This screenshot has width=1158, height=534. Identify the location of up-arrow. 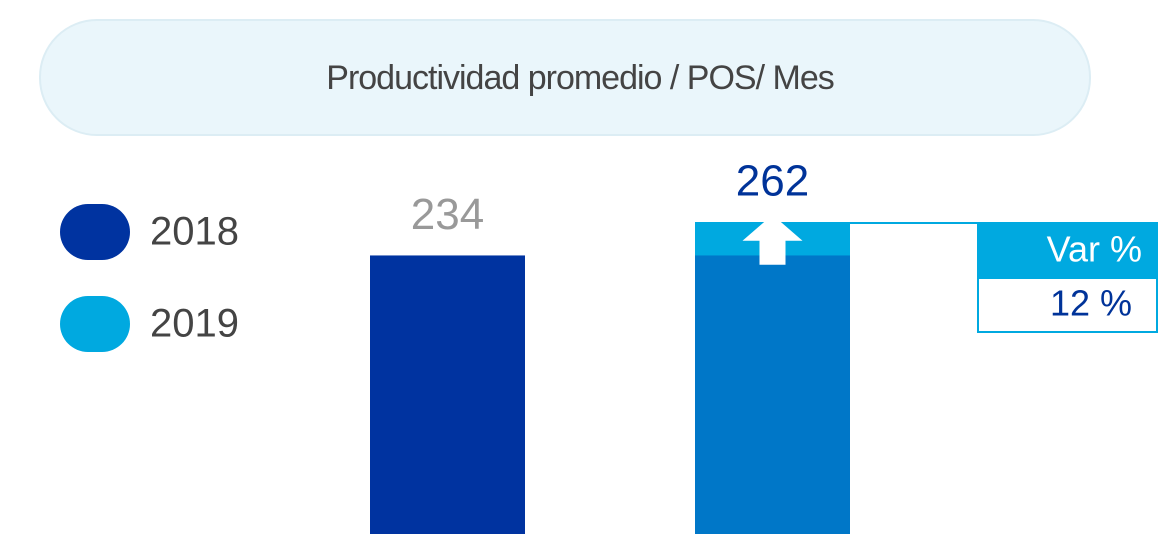
(772, 239).